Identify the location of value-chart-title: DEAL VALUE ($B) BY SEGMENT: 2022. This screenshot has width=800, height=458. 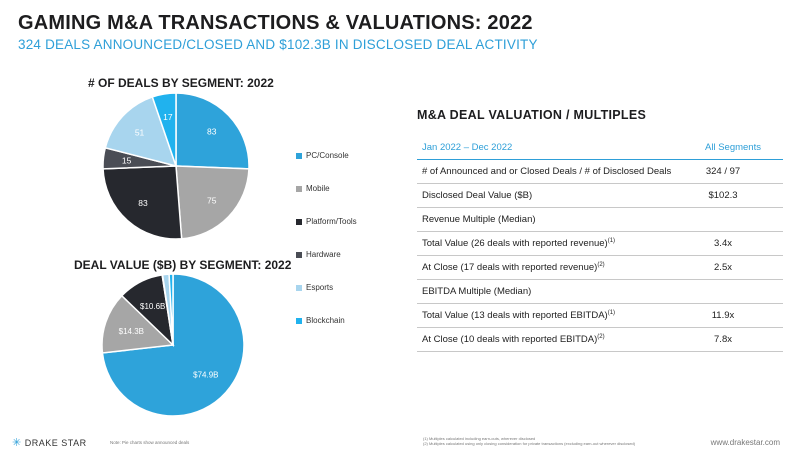
(183, 265).